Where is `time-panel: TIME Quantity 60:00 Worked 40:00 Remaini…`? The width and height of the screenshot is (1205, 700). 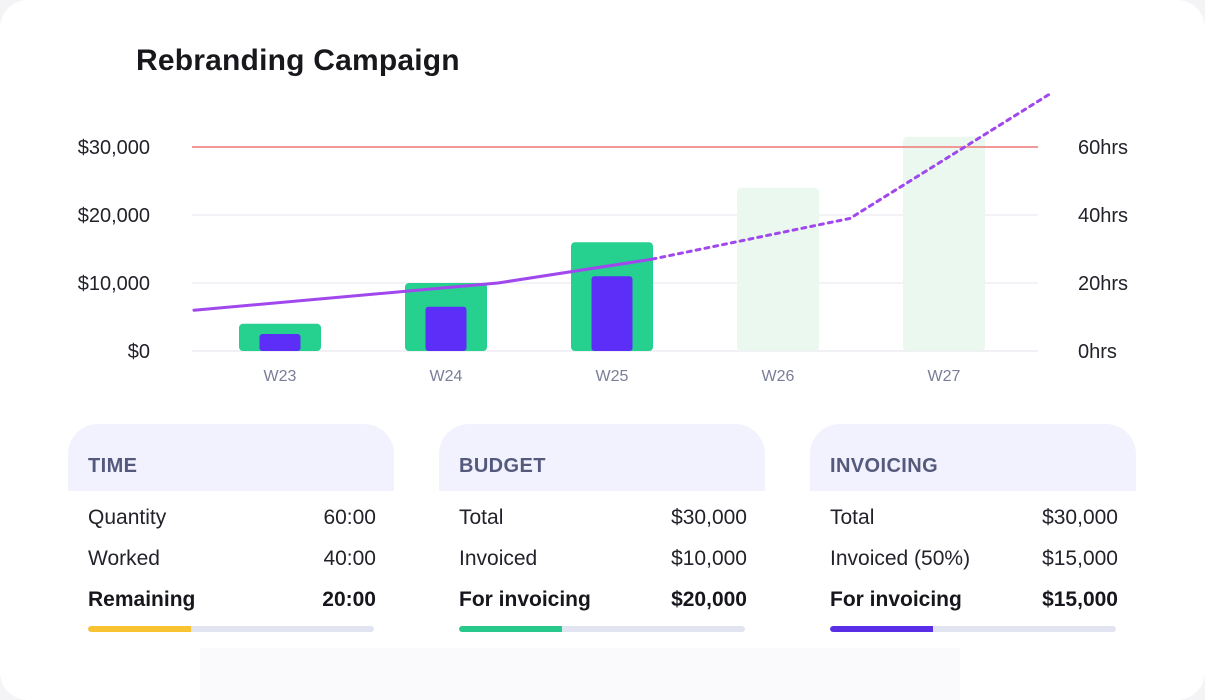 time-panel: TIME Quantity 60:00 Worked 40:00 Remaini… is located at coordinates (231, 534).